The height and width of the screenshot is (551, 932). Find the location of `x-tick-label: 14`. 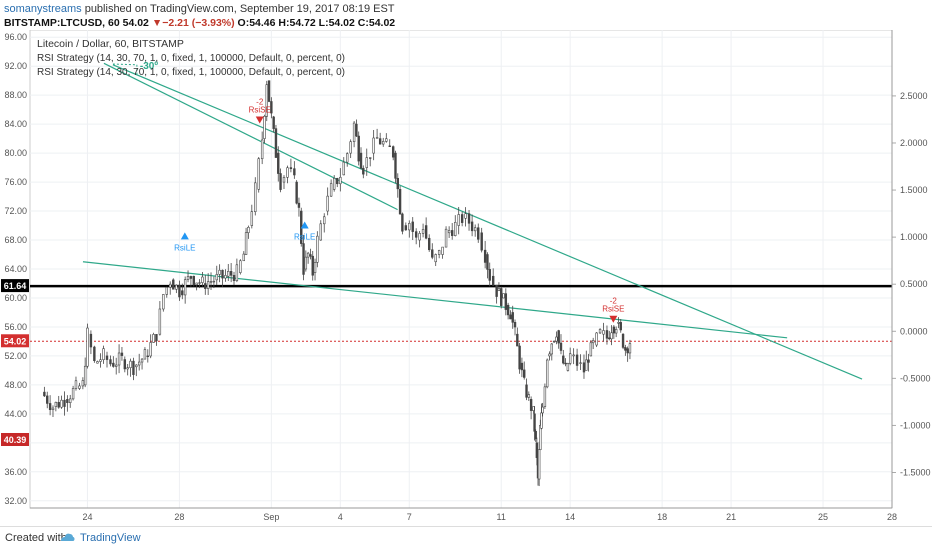

x-tick-label: 14 is located at coordinates (570, 517).